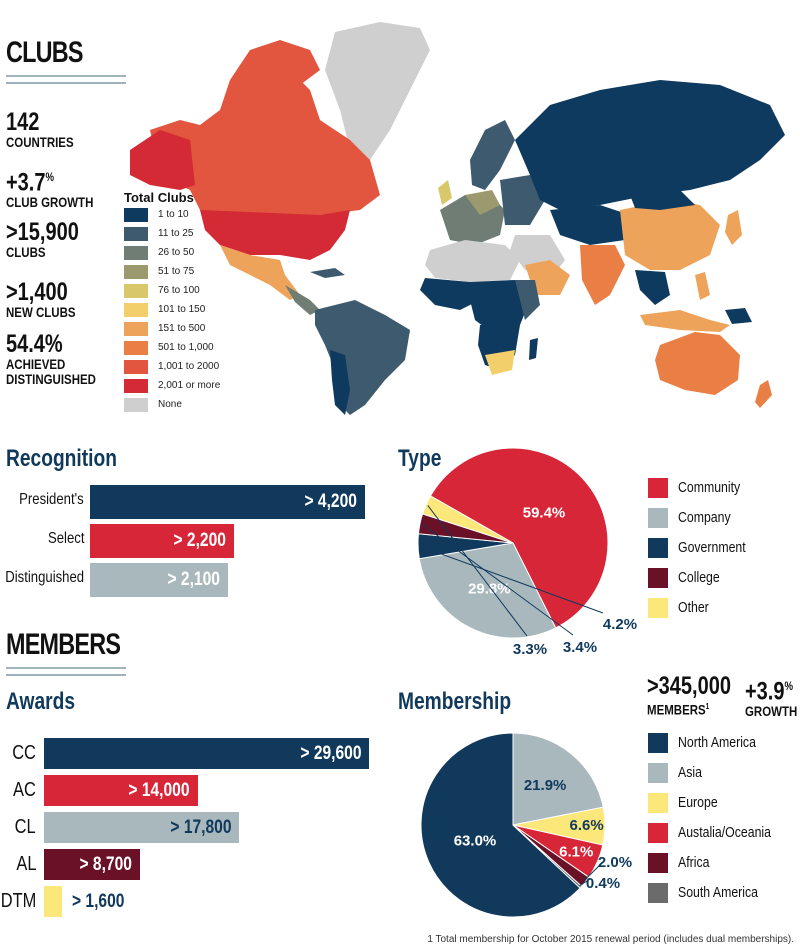 This screenshot has width=800, height=950. What do you see at coordinates (201, 827) in the screenshot?
I see `awards-value-label: > 17,800` at bounding box center [201, 827].